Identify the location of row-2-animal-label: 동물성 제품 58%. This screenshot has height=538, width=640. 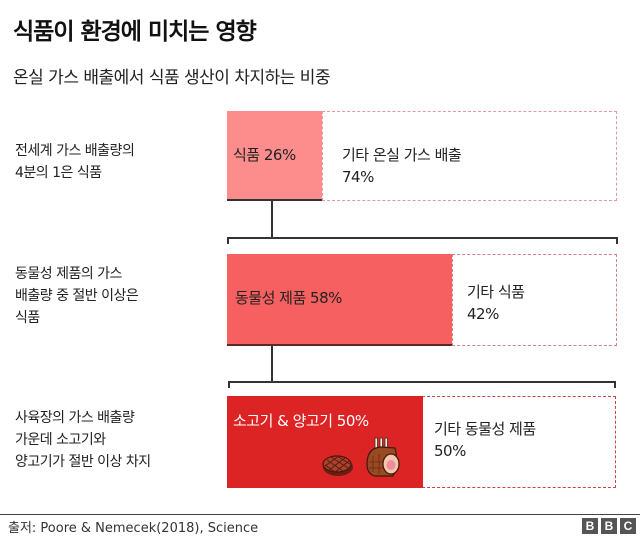
(288, 298).